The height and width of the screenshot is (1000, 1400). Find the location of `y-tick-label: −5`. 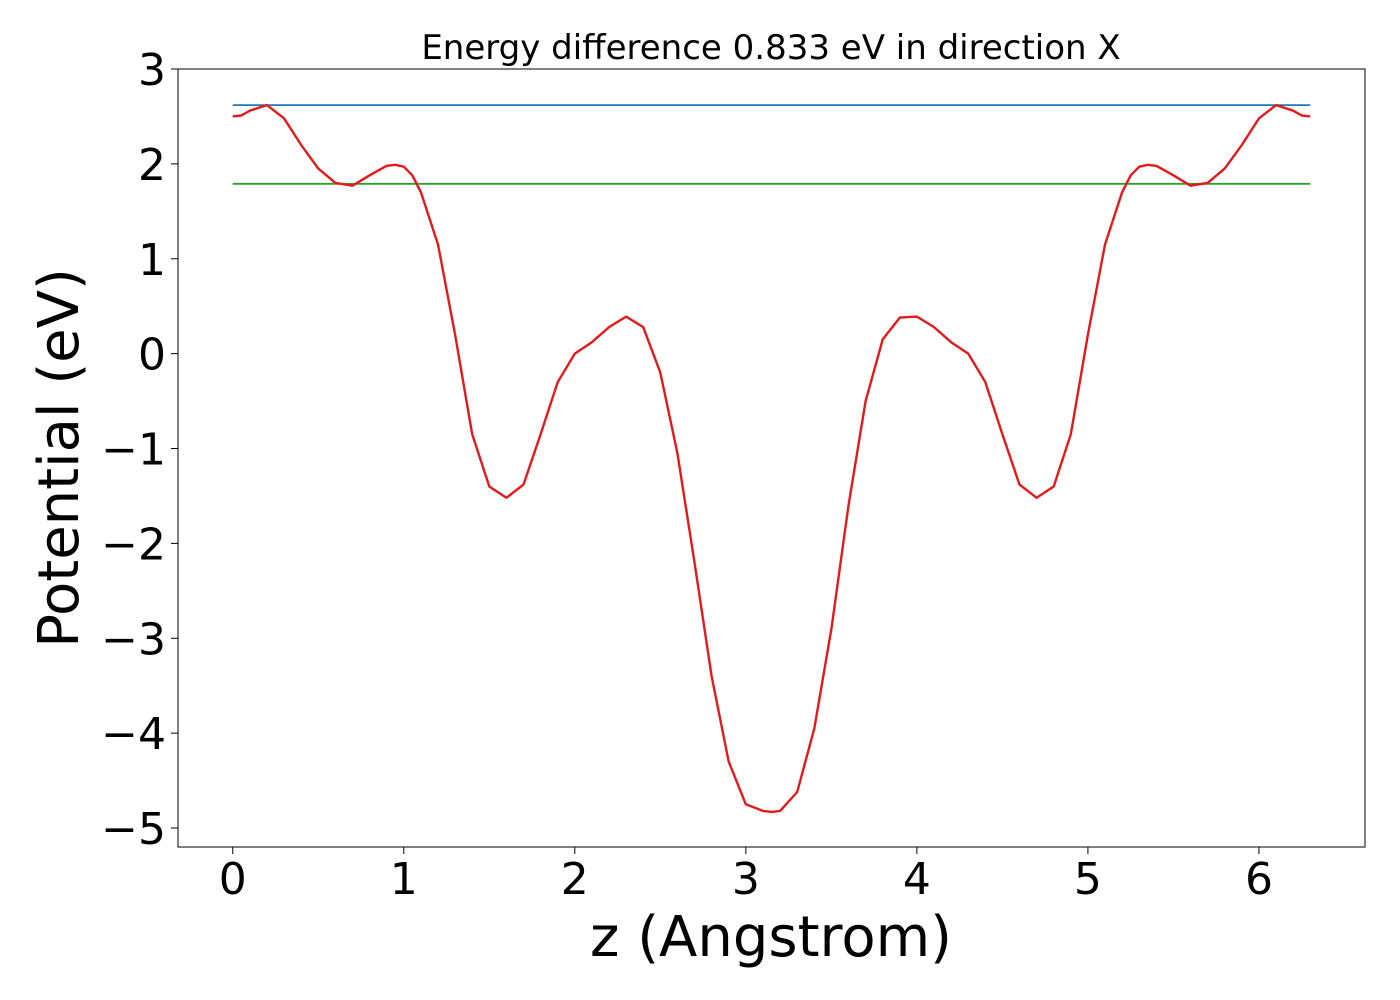

y-tick-label: −5 is located at coordinates (133, 829).